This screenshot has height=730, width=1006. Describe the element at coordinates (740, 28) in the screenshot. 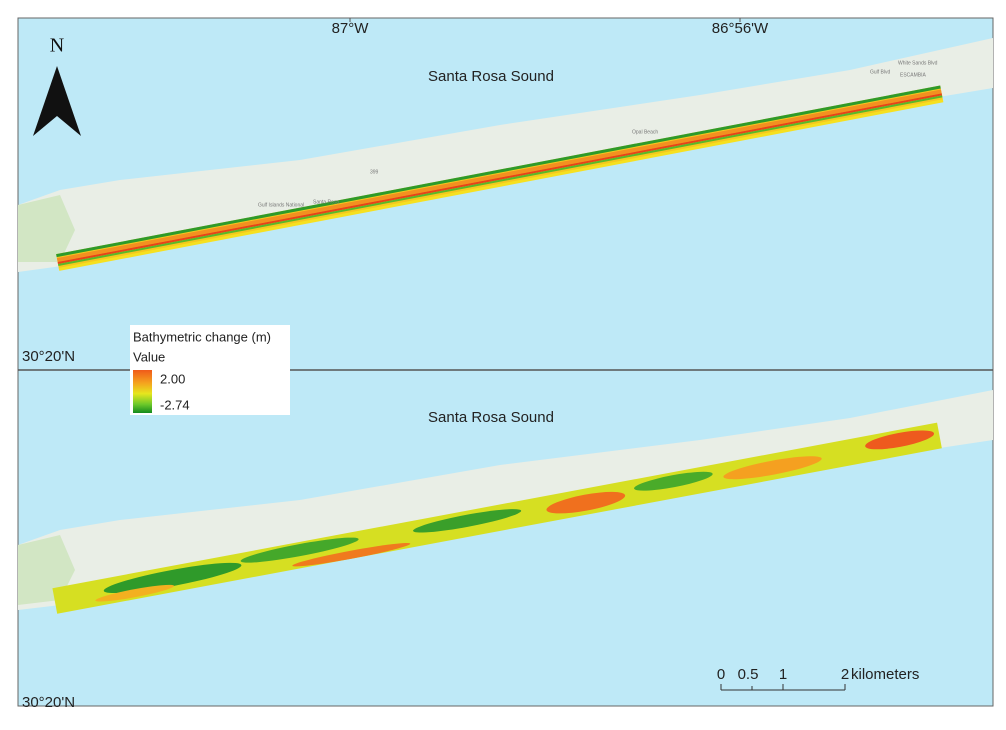

I see `longitude-label: 86°56'W` at that location.